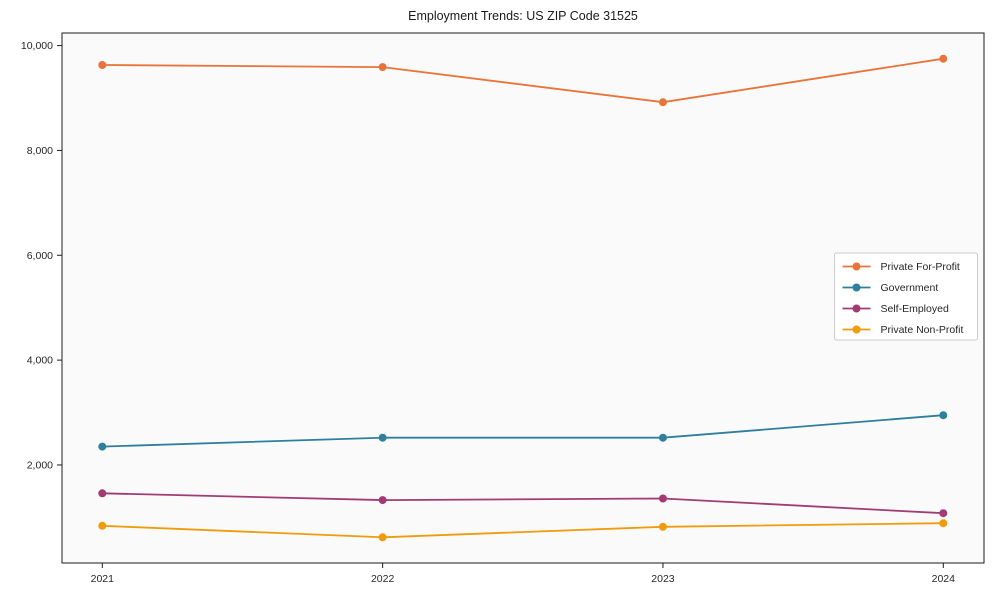 The width and height of the screenshot is (1000, 600). Describe the element at coordinates (103, 579) in the screenshot. I see `x-tick-label: 2021` at that location.